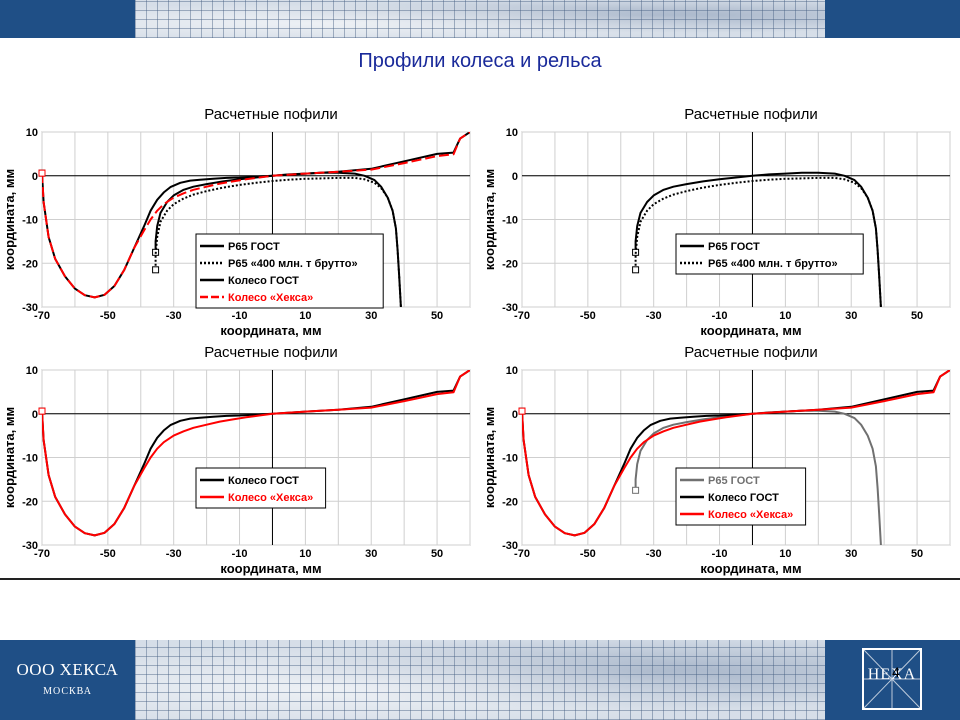 The width and height of the screenshot is (960, 720). Describe the element at coordinates (67, 691) in the screenshot. I see `company-city: МОСКВА` at that location.